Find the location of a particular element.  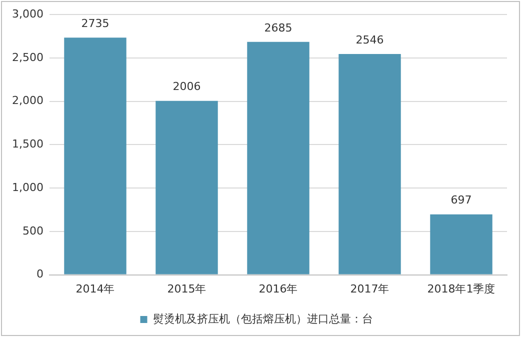

data-label: 2735 is located at coordinates (95, 23).